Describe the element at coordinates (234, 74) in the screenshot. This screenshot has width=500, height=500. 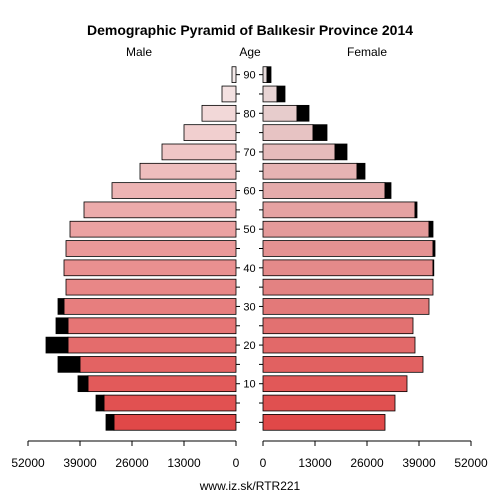
I see `male-bar-90+` at that location.